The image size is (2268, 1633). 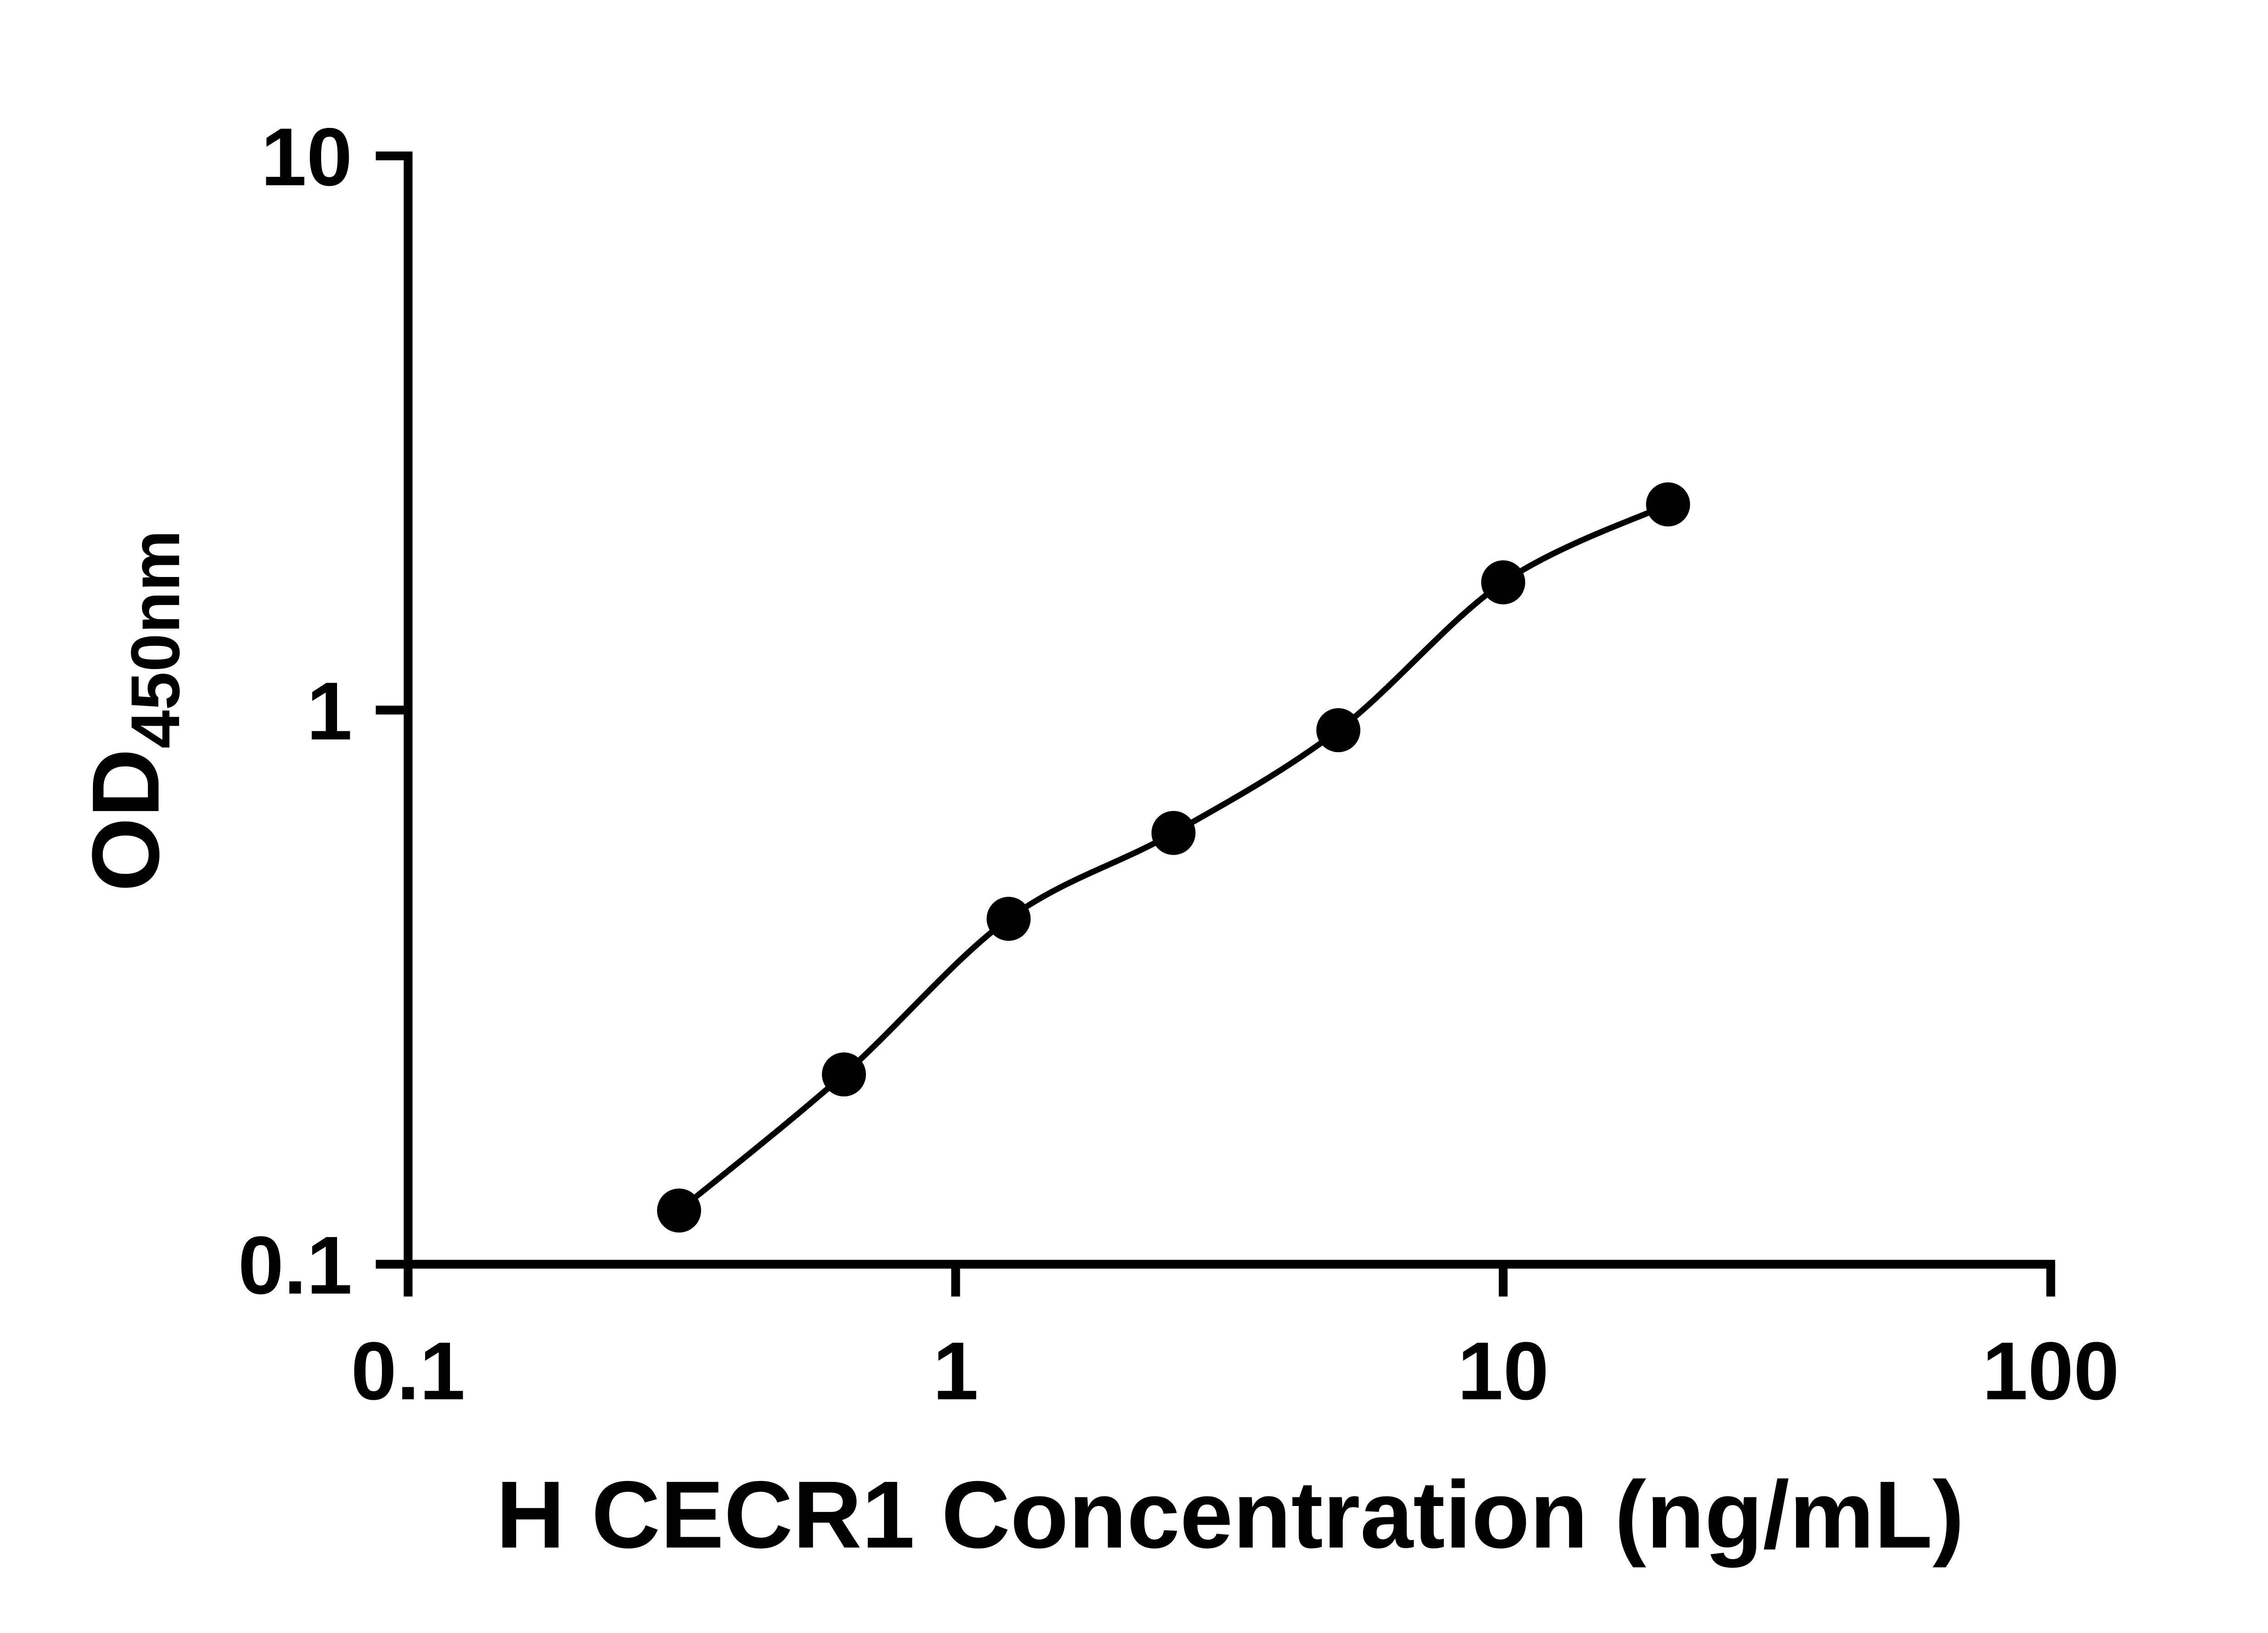 What do you see at coordinates (330, 711) in the screenshot?
I see `y-tick-label: 1` at bounding box center [330, 711].